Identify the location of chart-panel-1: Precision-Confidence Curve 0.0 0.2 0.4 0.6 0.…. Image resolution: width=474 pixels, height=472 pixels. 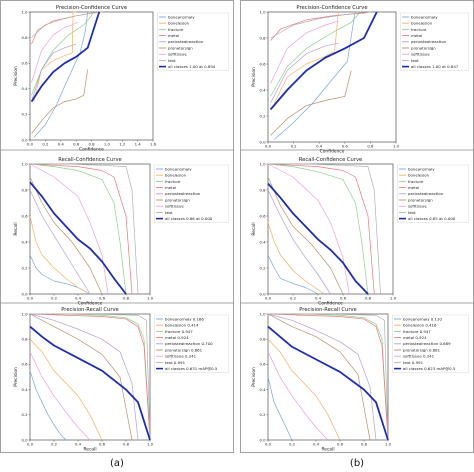
(121, 79).